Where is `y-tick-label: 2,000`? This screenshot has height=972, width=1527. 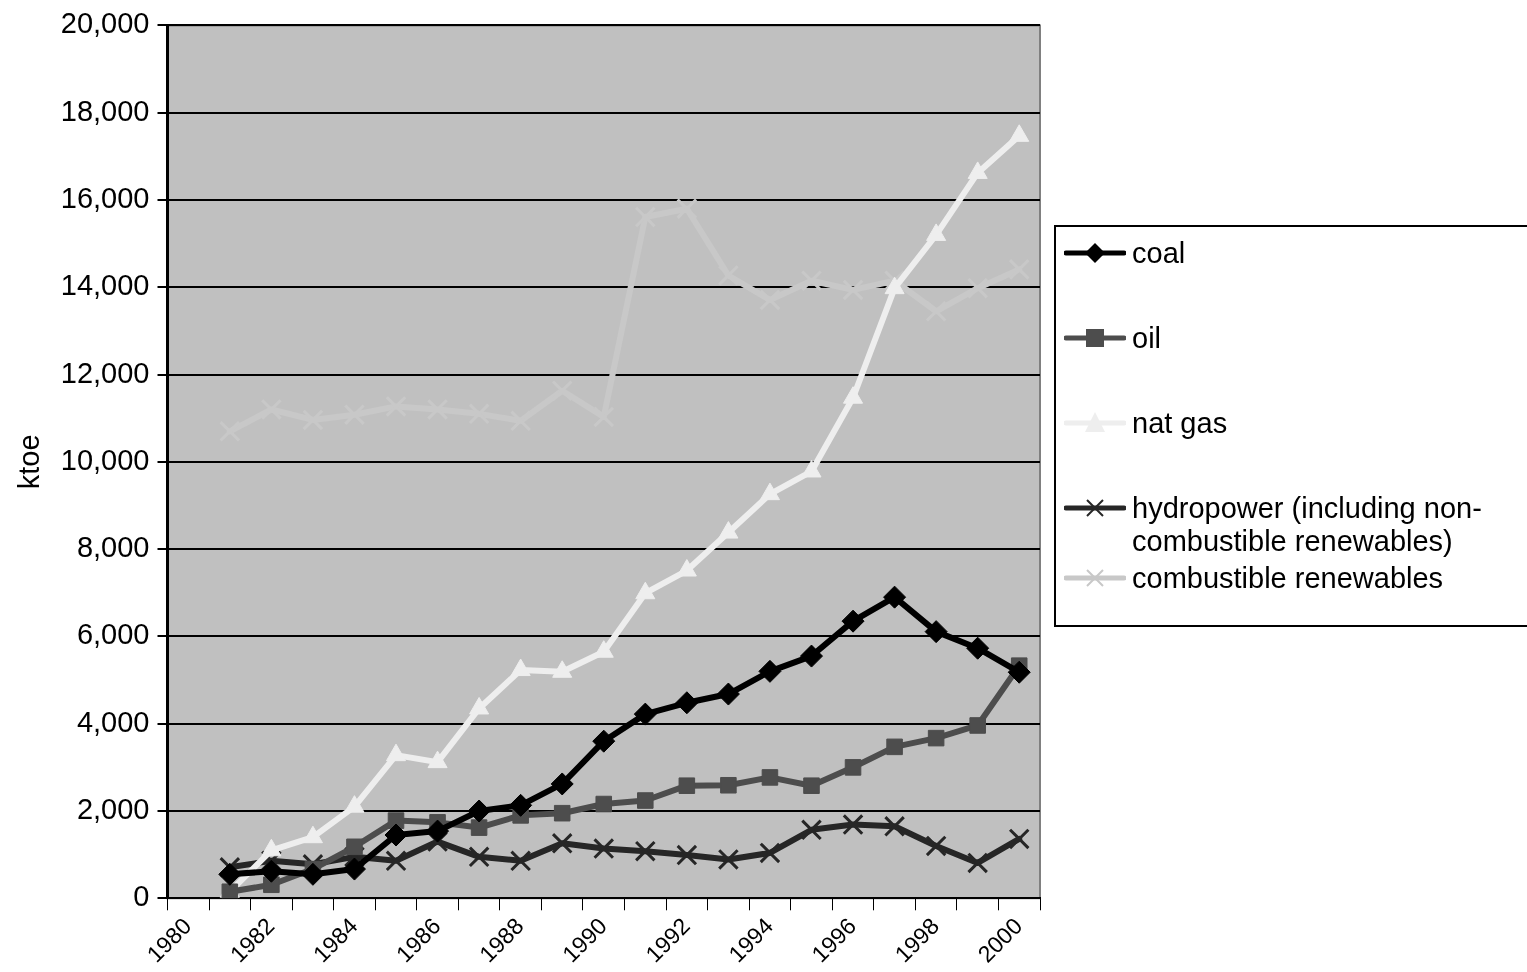
y-tick-label: 2,000 is located at coordinates (113, 809).